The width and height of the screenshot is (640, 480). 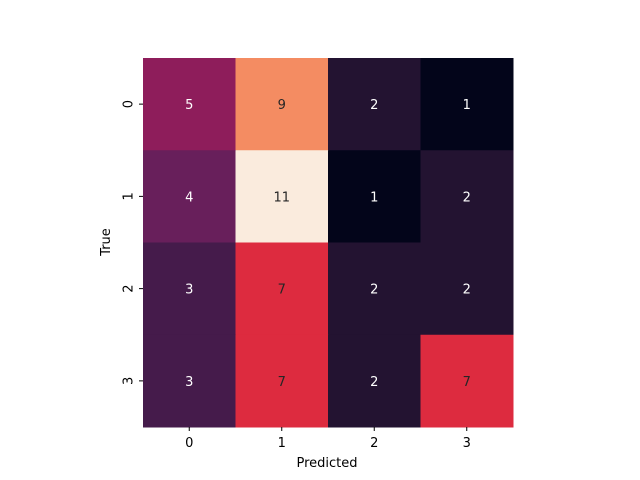 I want to click on heatmap-cell-r3-c1, so click(x=282, y=381).